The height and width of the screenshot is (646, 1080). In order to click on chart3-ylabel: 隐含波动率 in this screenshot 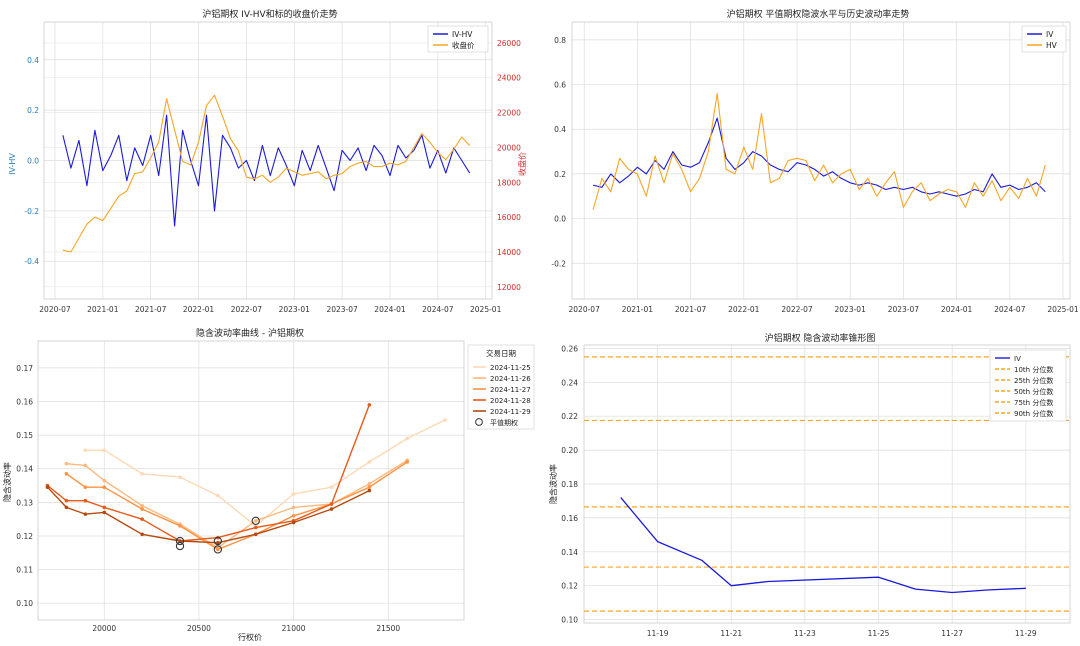, I will do `click(7, 482)`.